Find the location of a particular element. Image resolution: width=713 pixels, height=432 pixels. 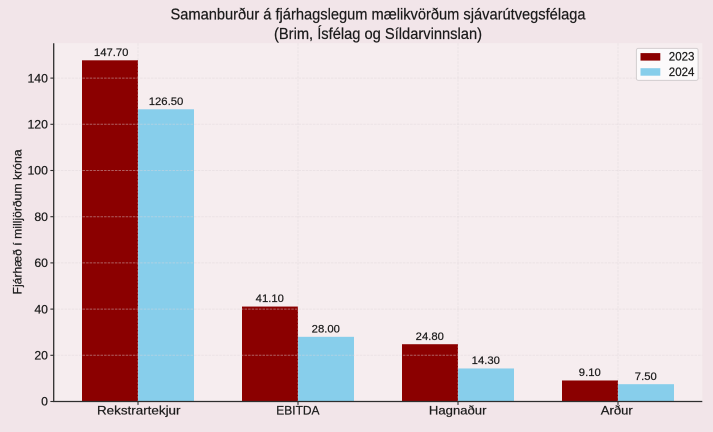

svg-text: 7.50 is located at coordinates (646, 377).